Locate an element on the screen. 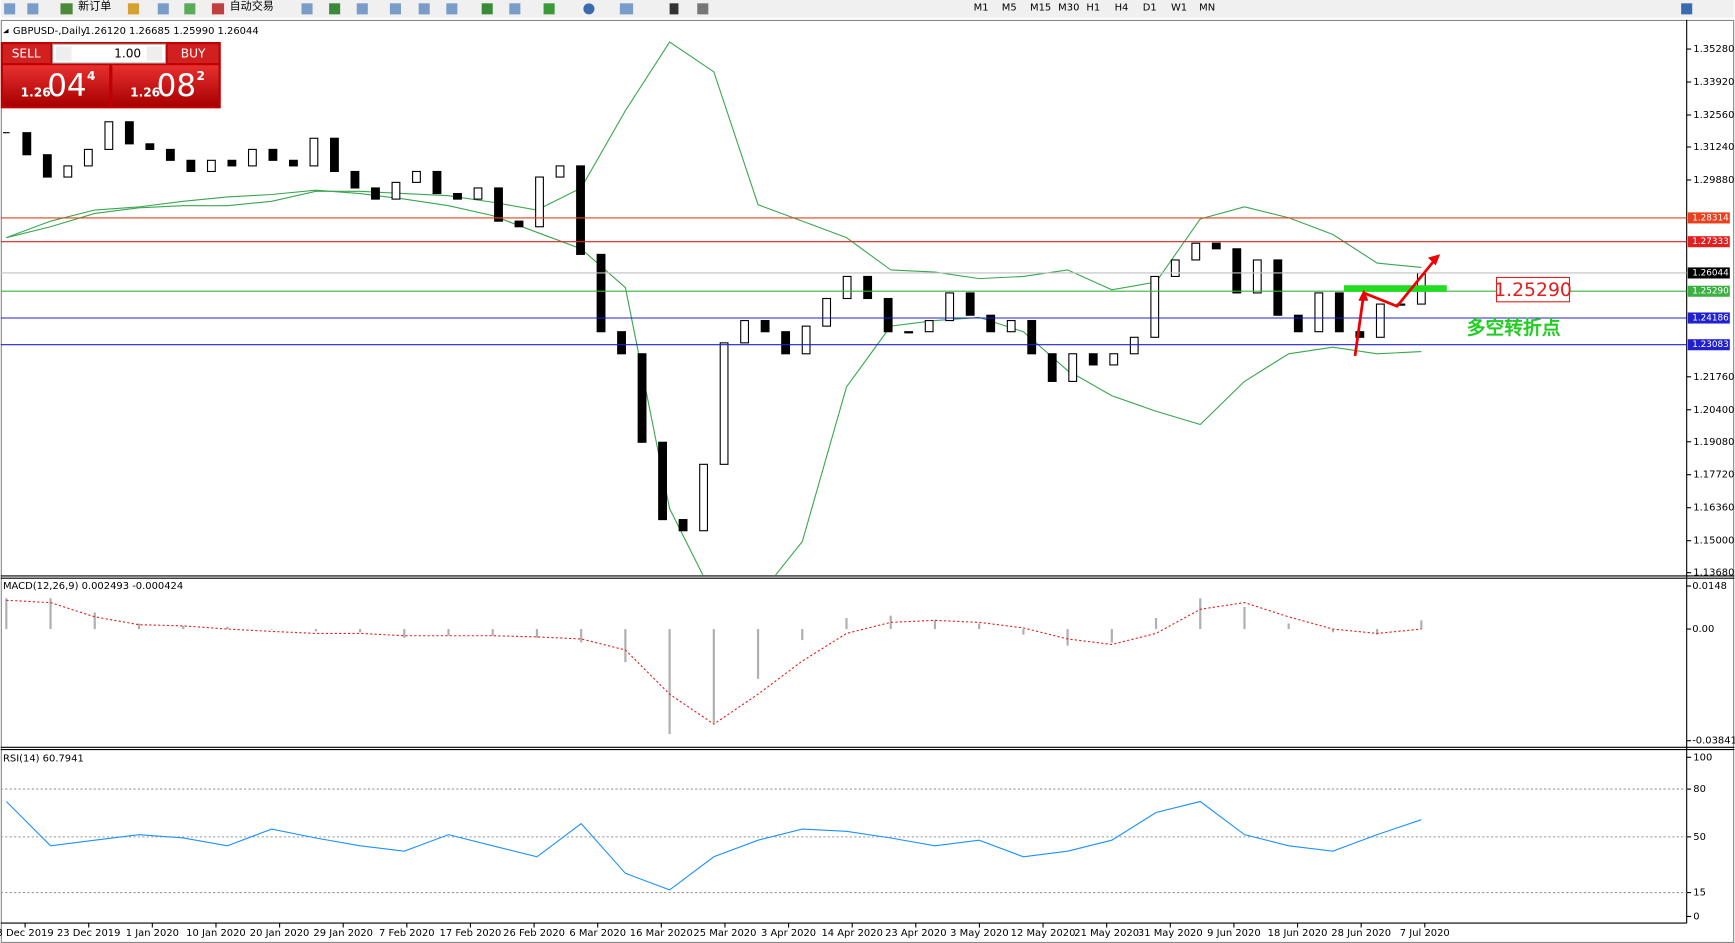 Image resolution: width=1735 pixels, height=943 pixels. timeframe-button: M30 is located at coordinates (1068, 8).